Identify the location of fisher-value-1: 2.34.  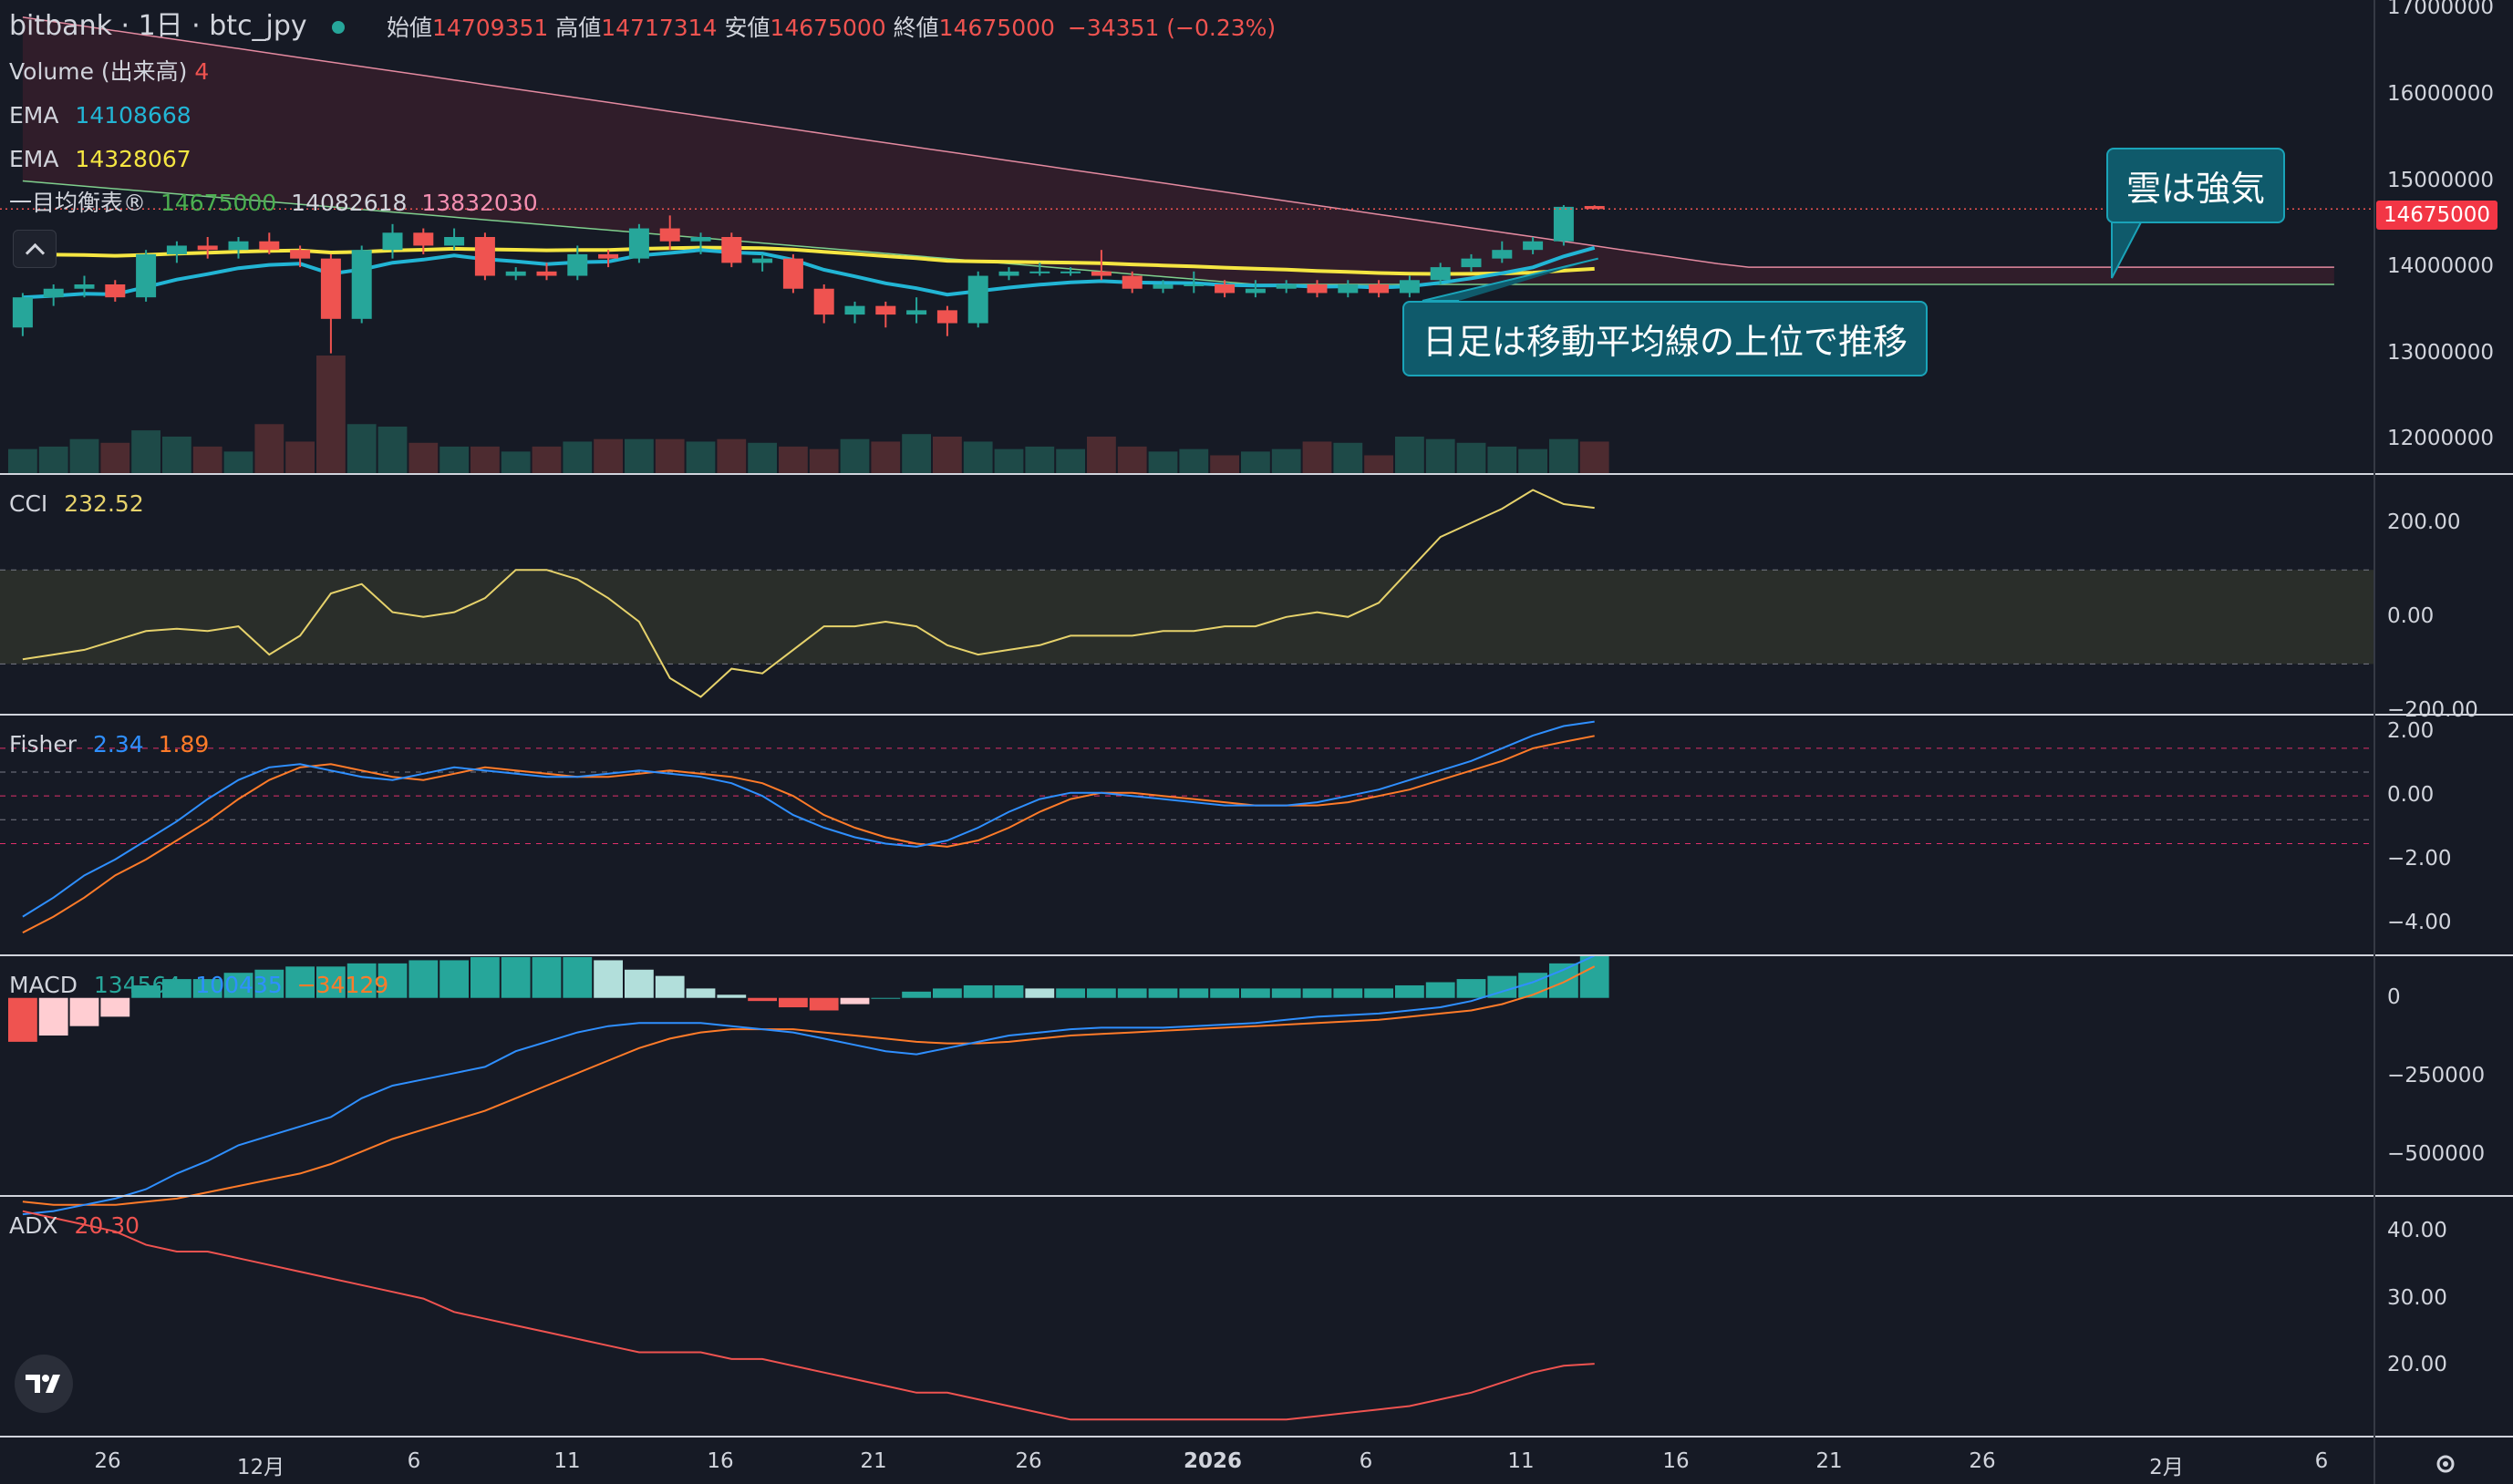
(118, 744).